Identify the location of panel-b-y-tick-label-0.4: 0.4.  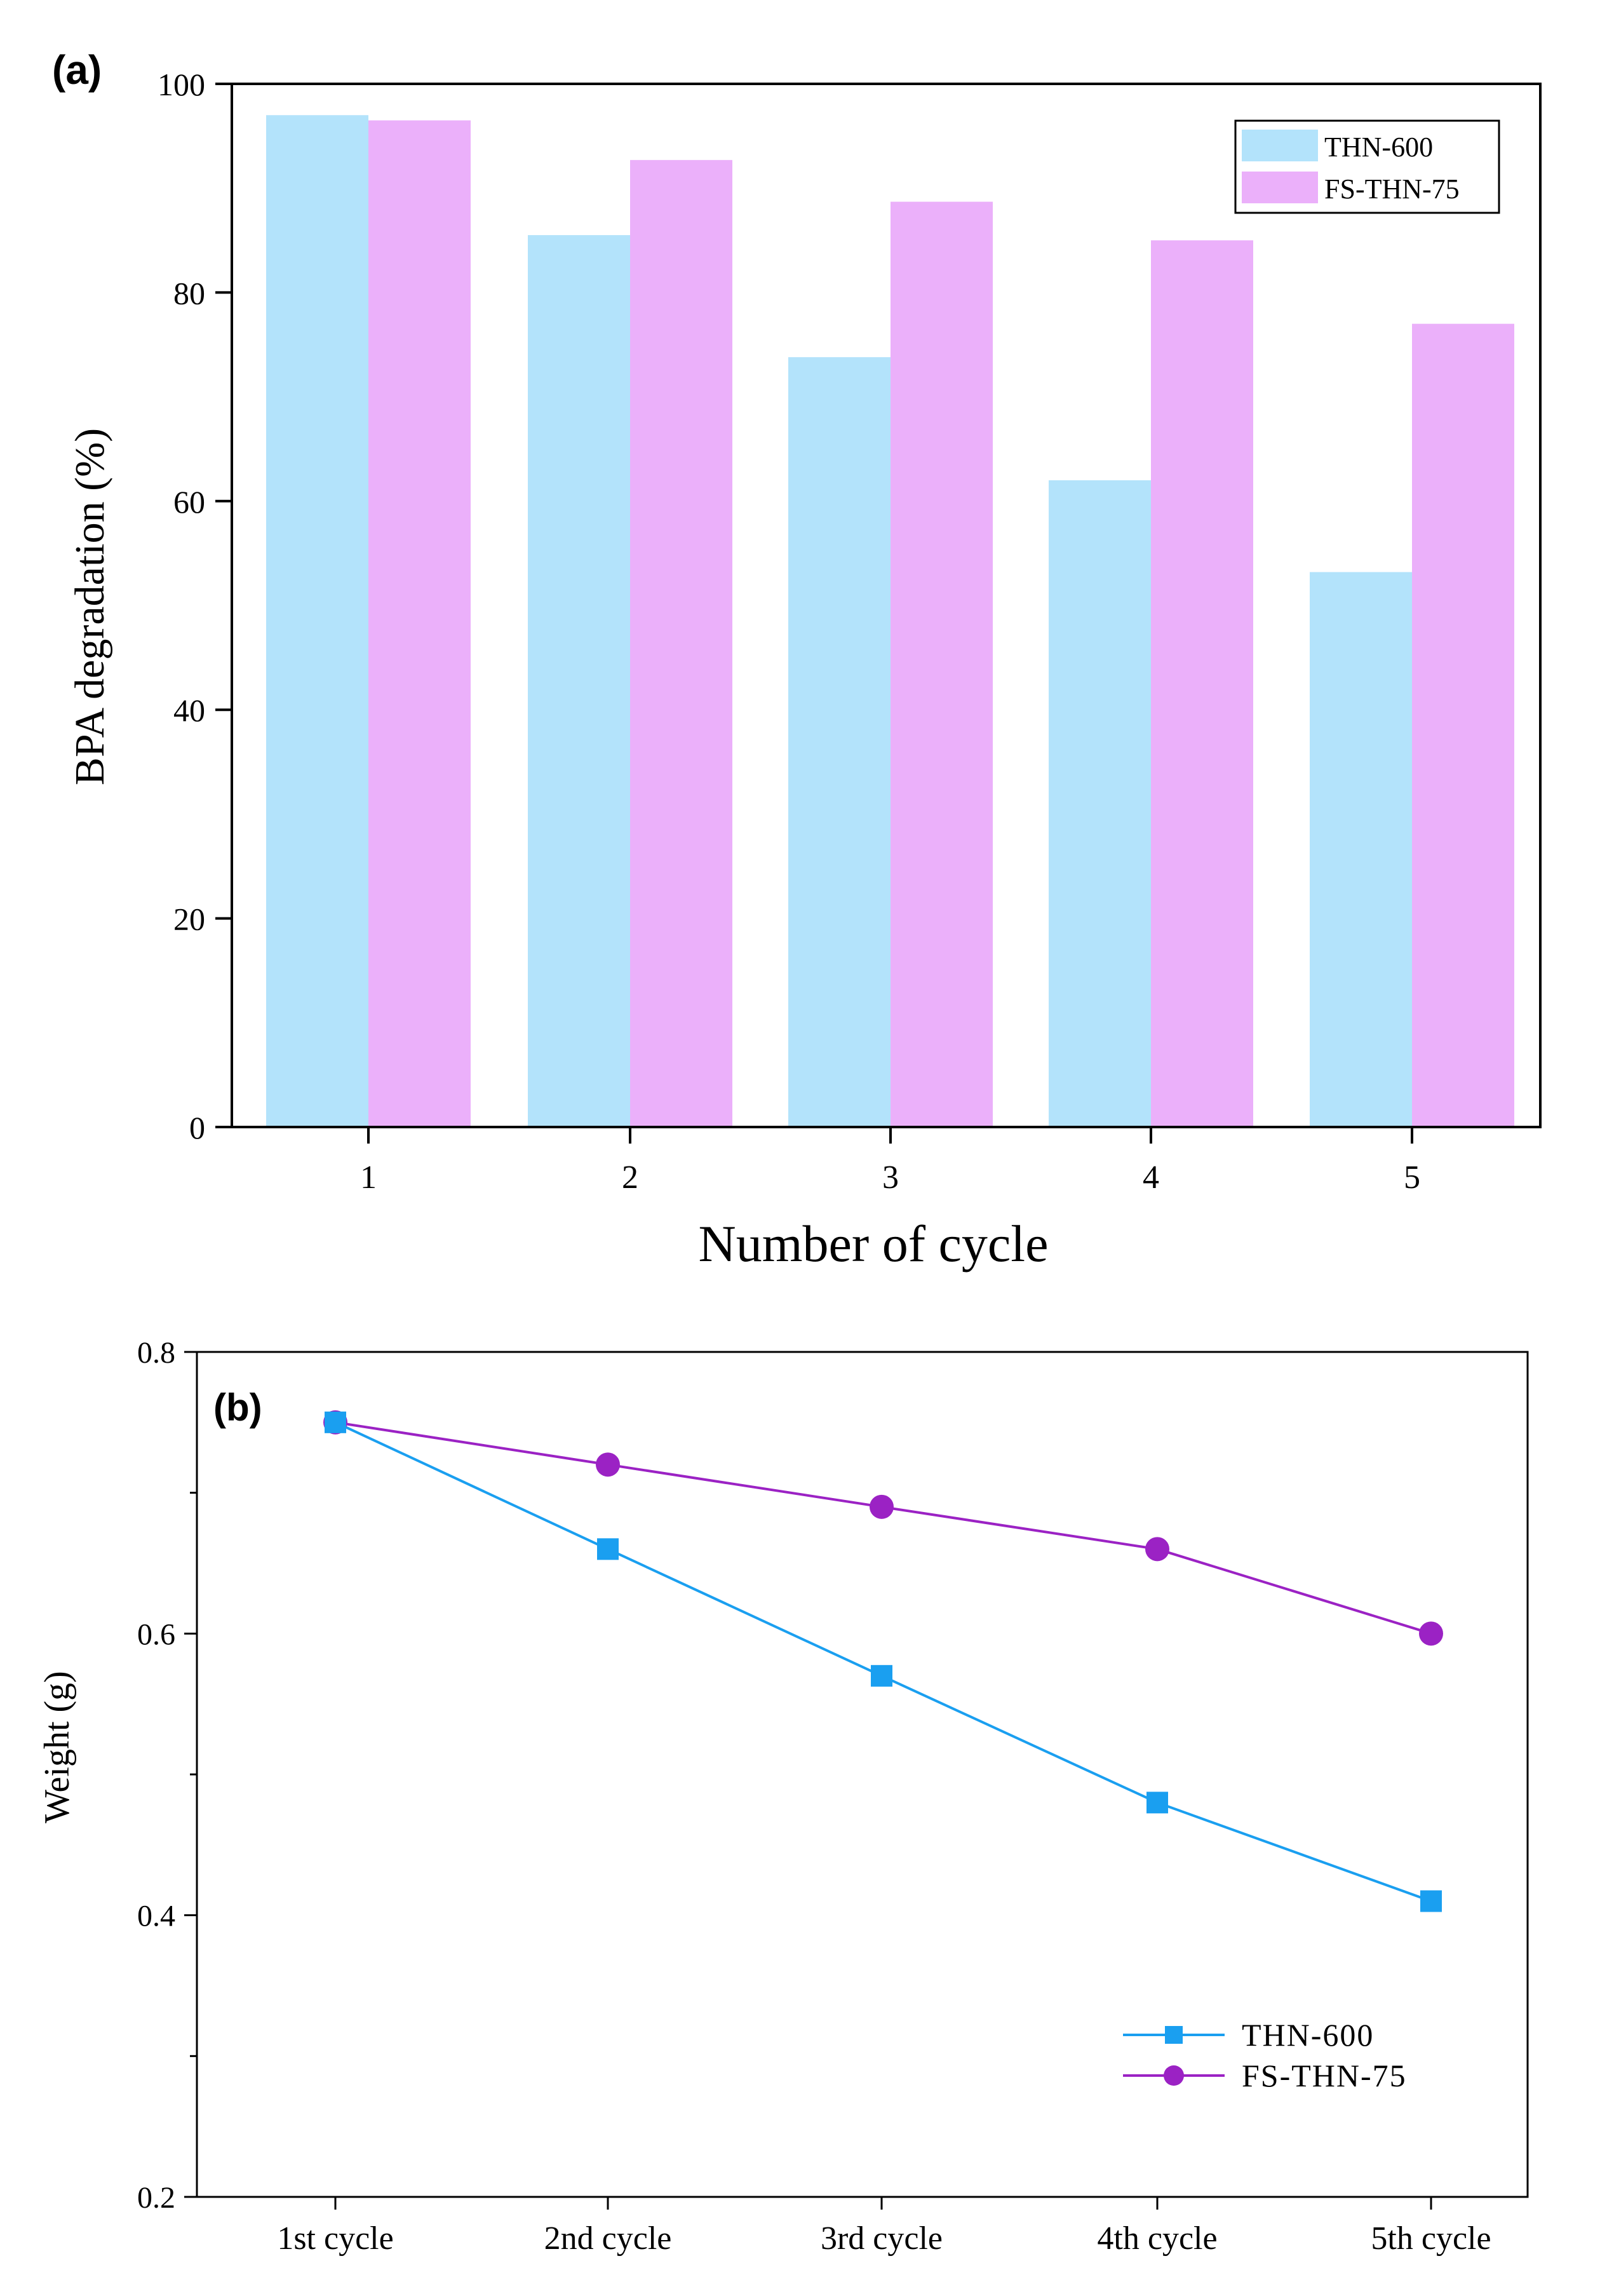
(156, 1916).